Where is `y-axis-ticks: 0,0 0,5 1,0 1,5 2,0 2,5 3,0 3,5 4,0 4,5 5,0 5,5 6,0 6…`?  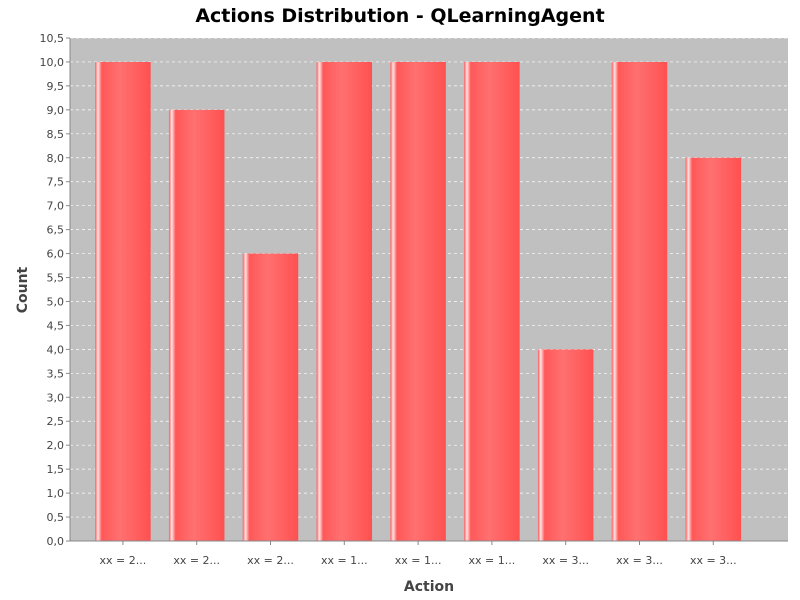 y-axis-ticks: 0,0 0,5 1,0 1,5 2,0 2,5 3,0 3,5 4,0 4,5 5,0 5,5 6,0 6… is located at coordinates (55, 290).